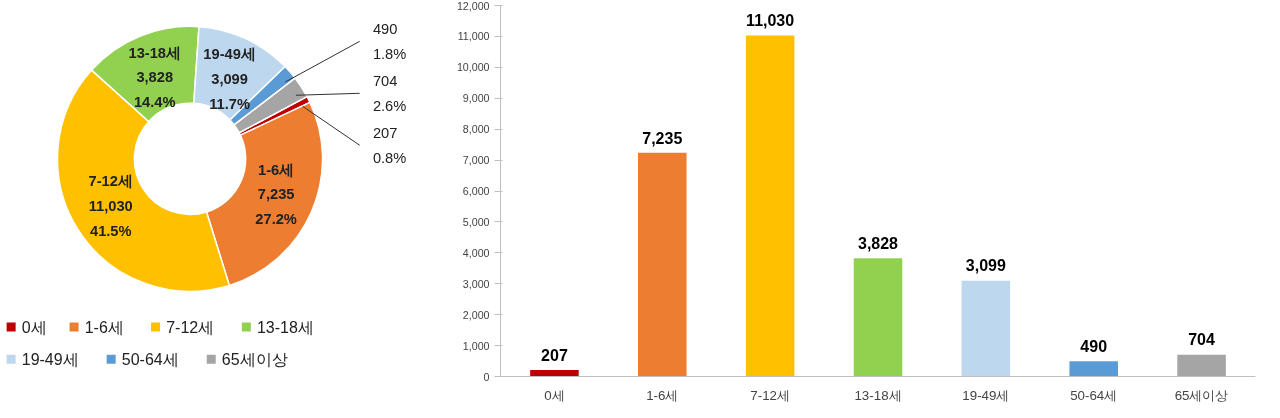 This screenshot has height=418, width=1280. What do you see at coordinates (476, 191) in the screenshot?
I see `y-tick-label: 6,000` at bounding box center [476, 191].